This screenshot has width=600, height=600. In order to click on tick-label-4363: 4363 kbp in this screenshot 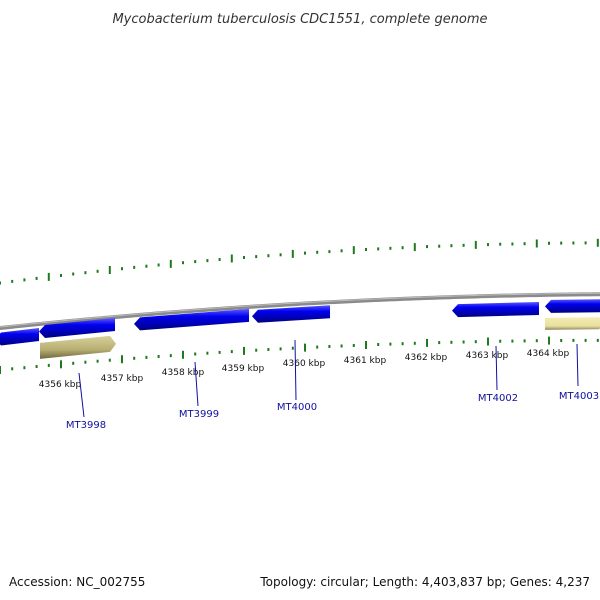, I will do `click(487, 356)`.